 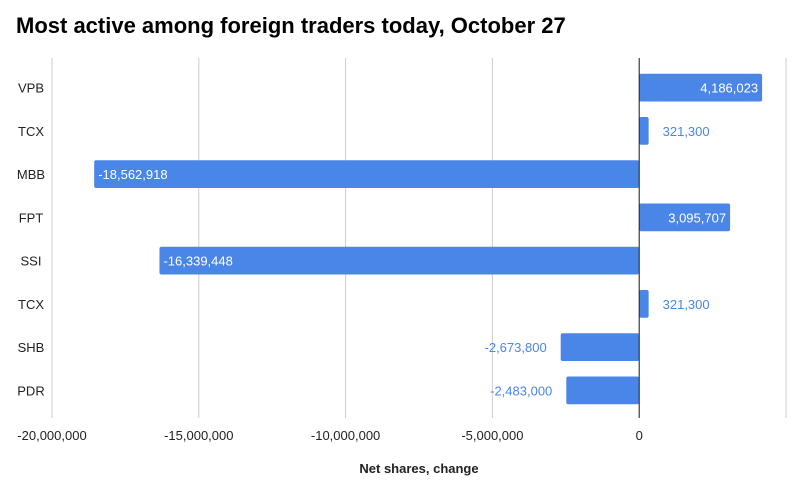 What do you see at coordinates (603, 390) in the screenshot?
I see `bar-pdr` at bounding box center [603, 390].